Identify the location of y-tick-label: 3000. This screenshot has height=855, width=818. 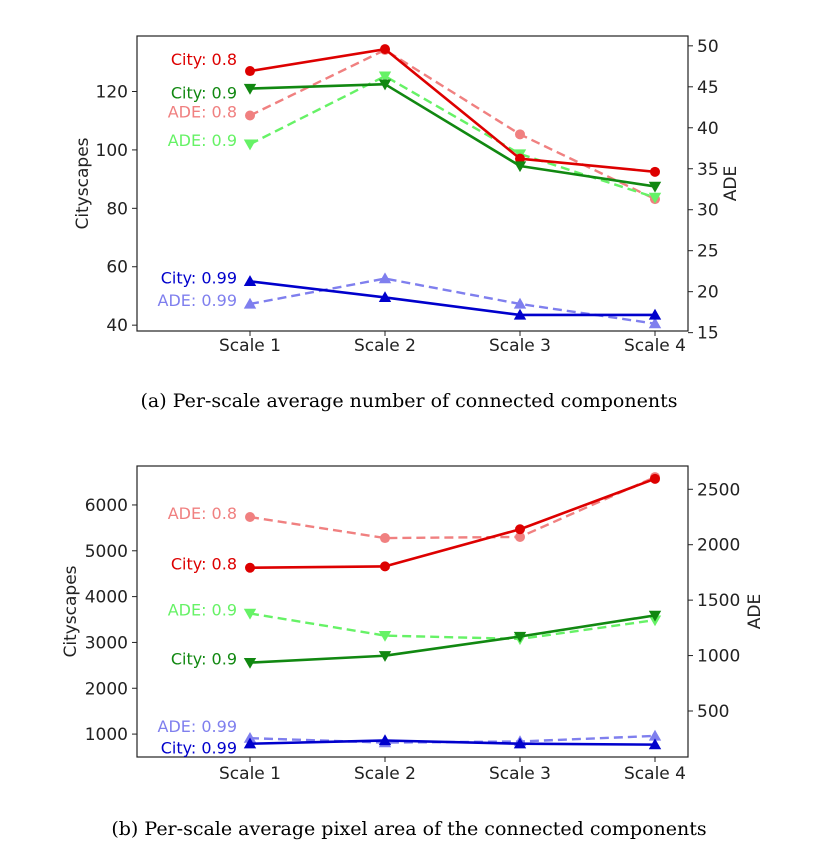
(106, 643).